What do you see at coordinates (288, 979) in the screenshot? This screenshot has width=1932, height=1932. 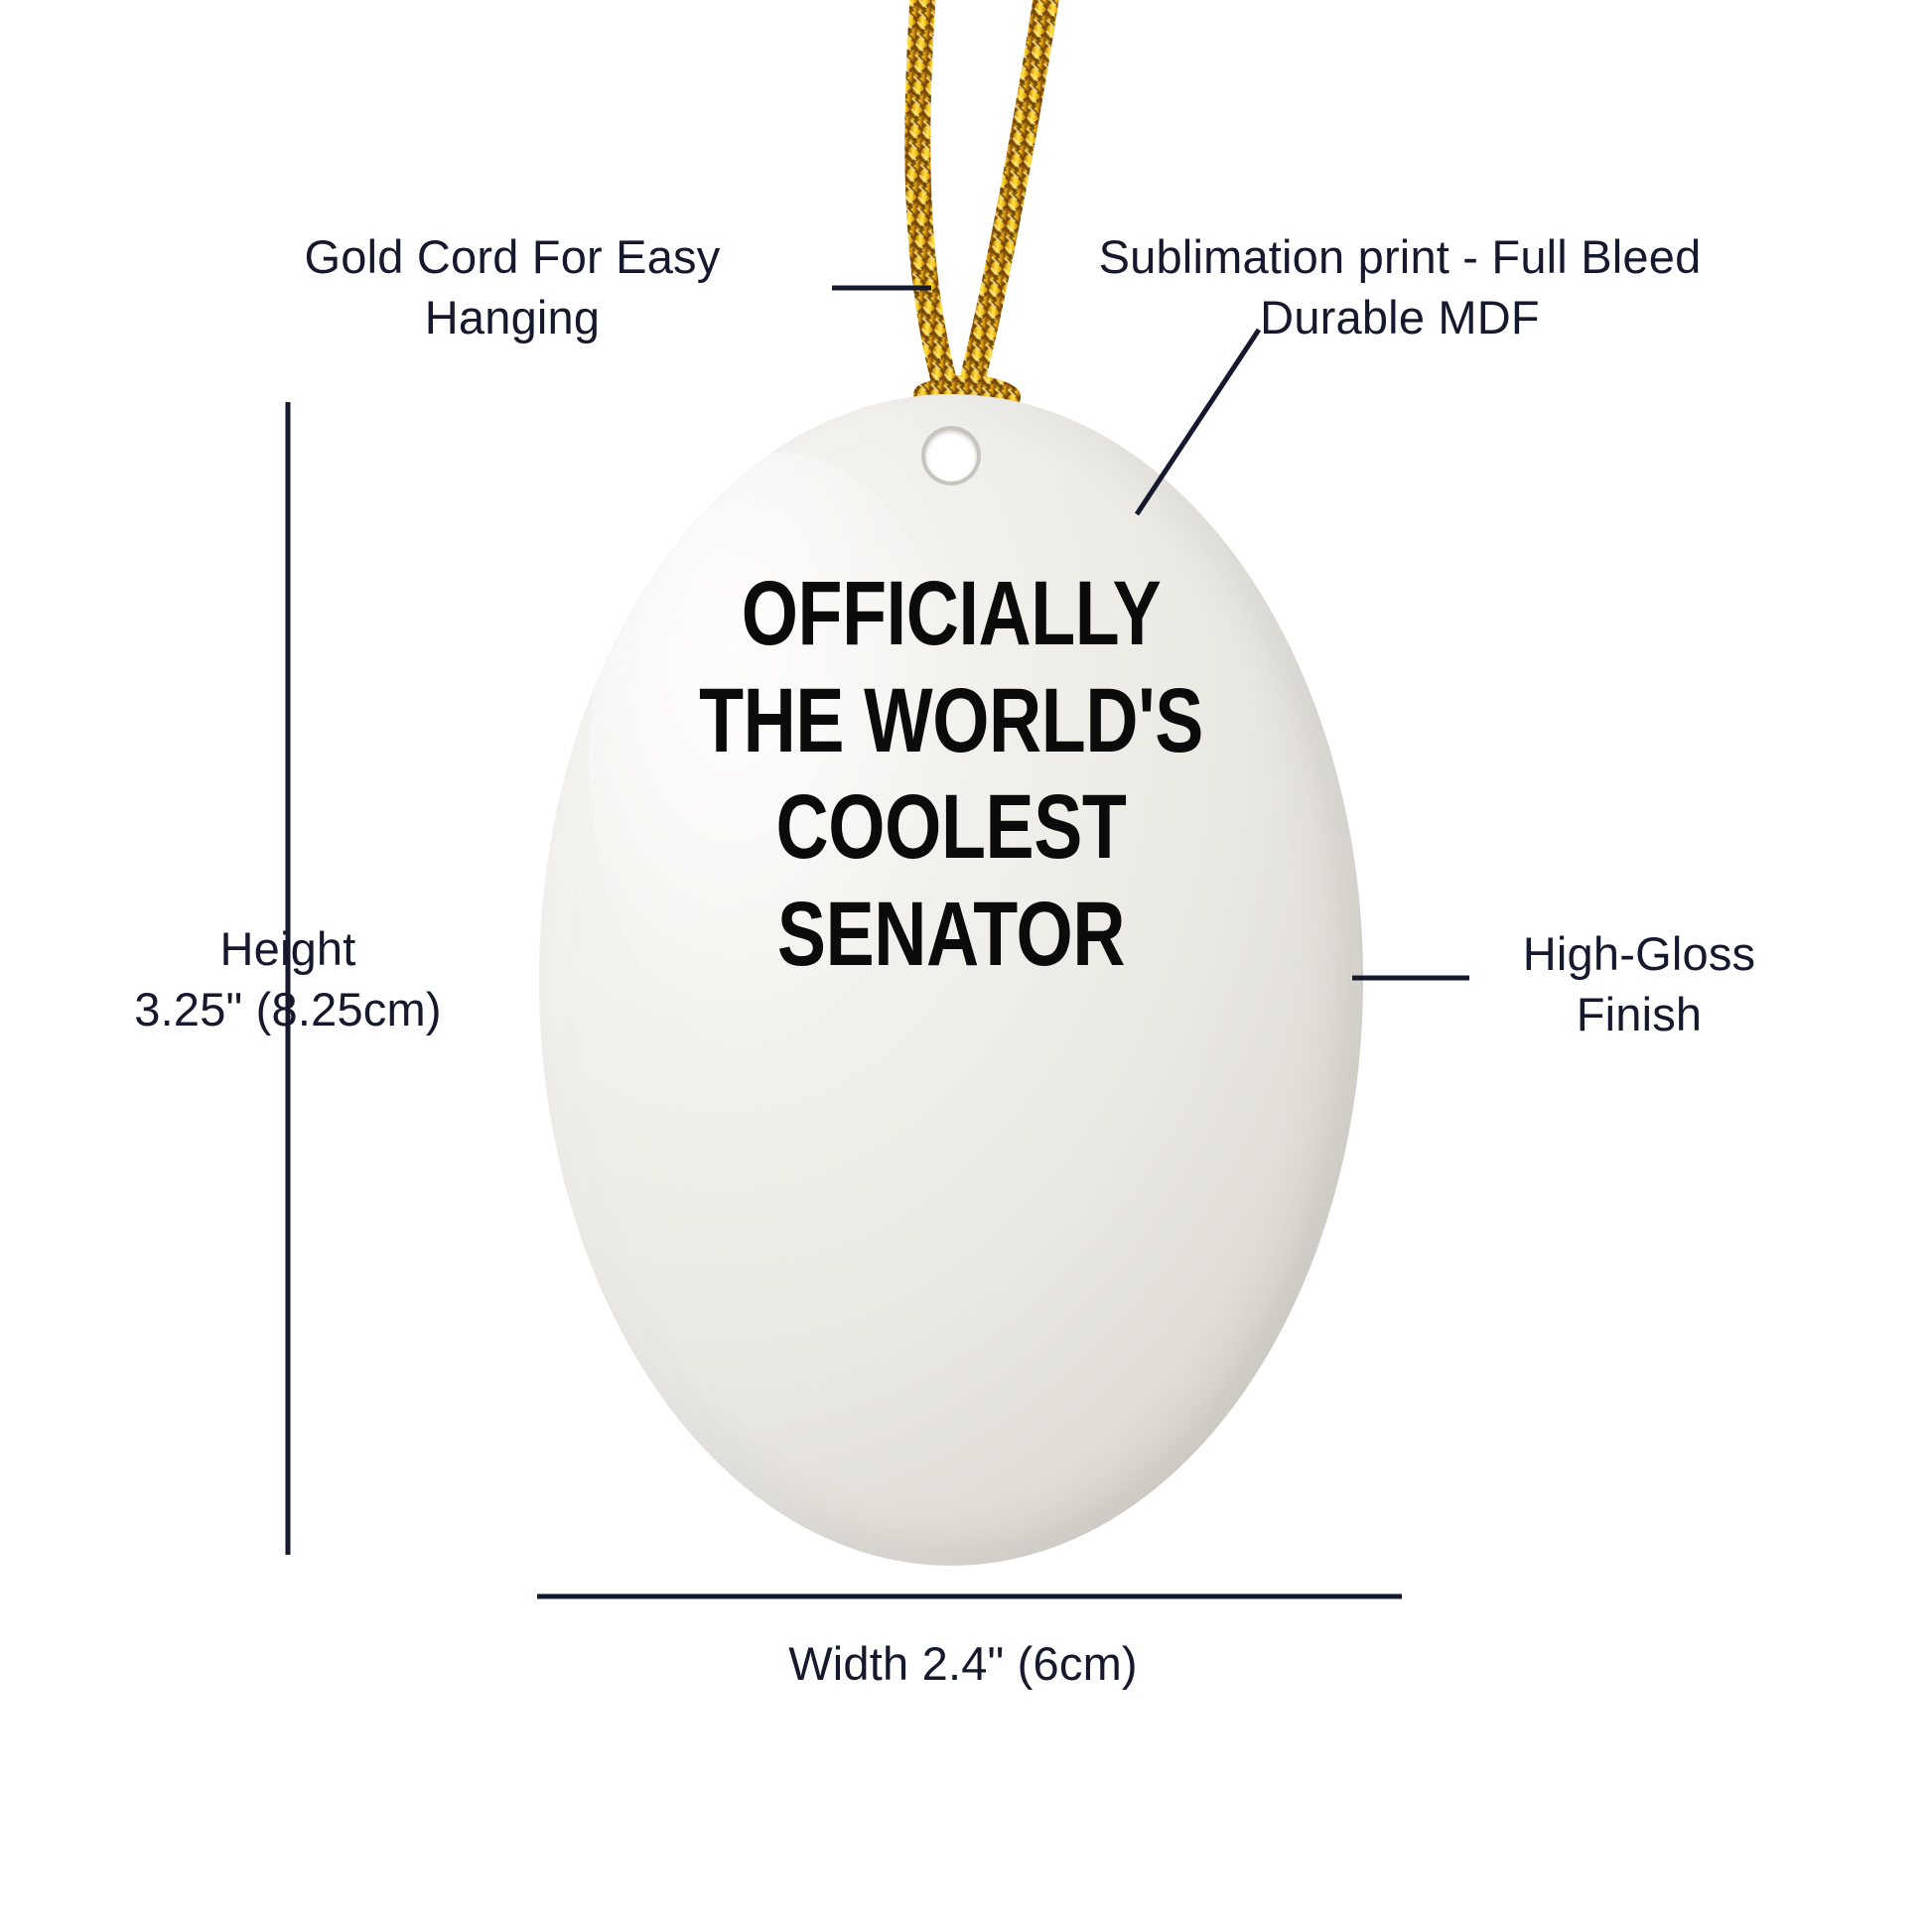 I see `annotation-height: Height 3.25" (8.25cm)` at bounding box center [288, 979].